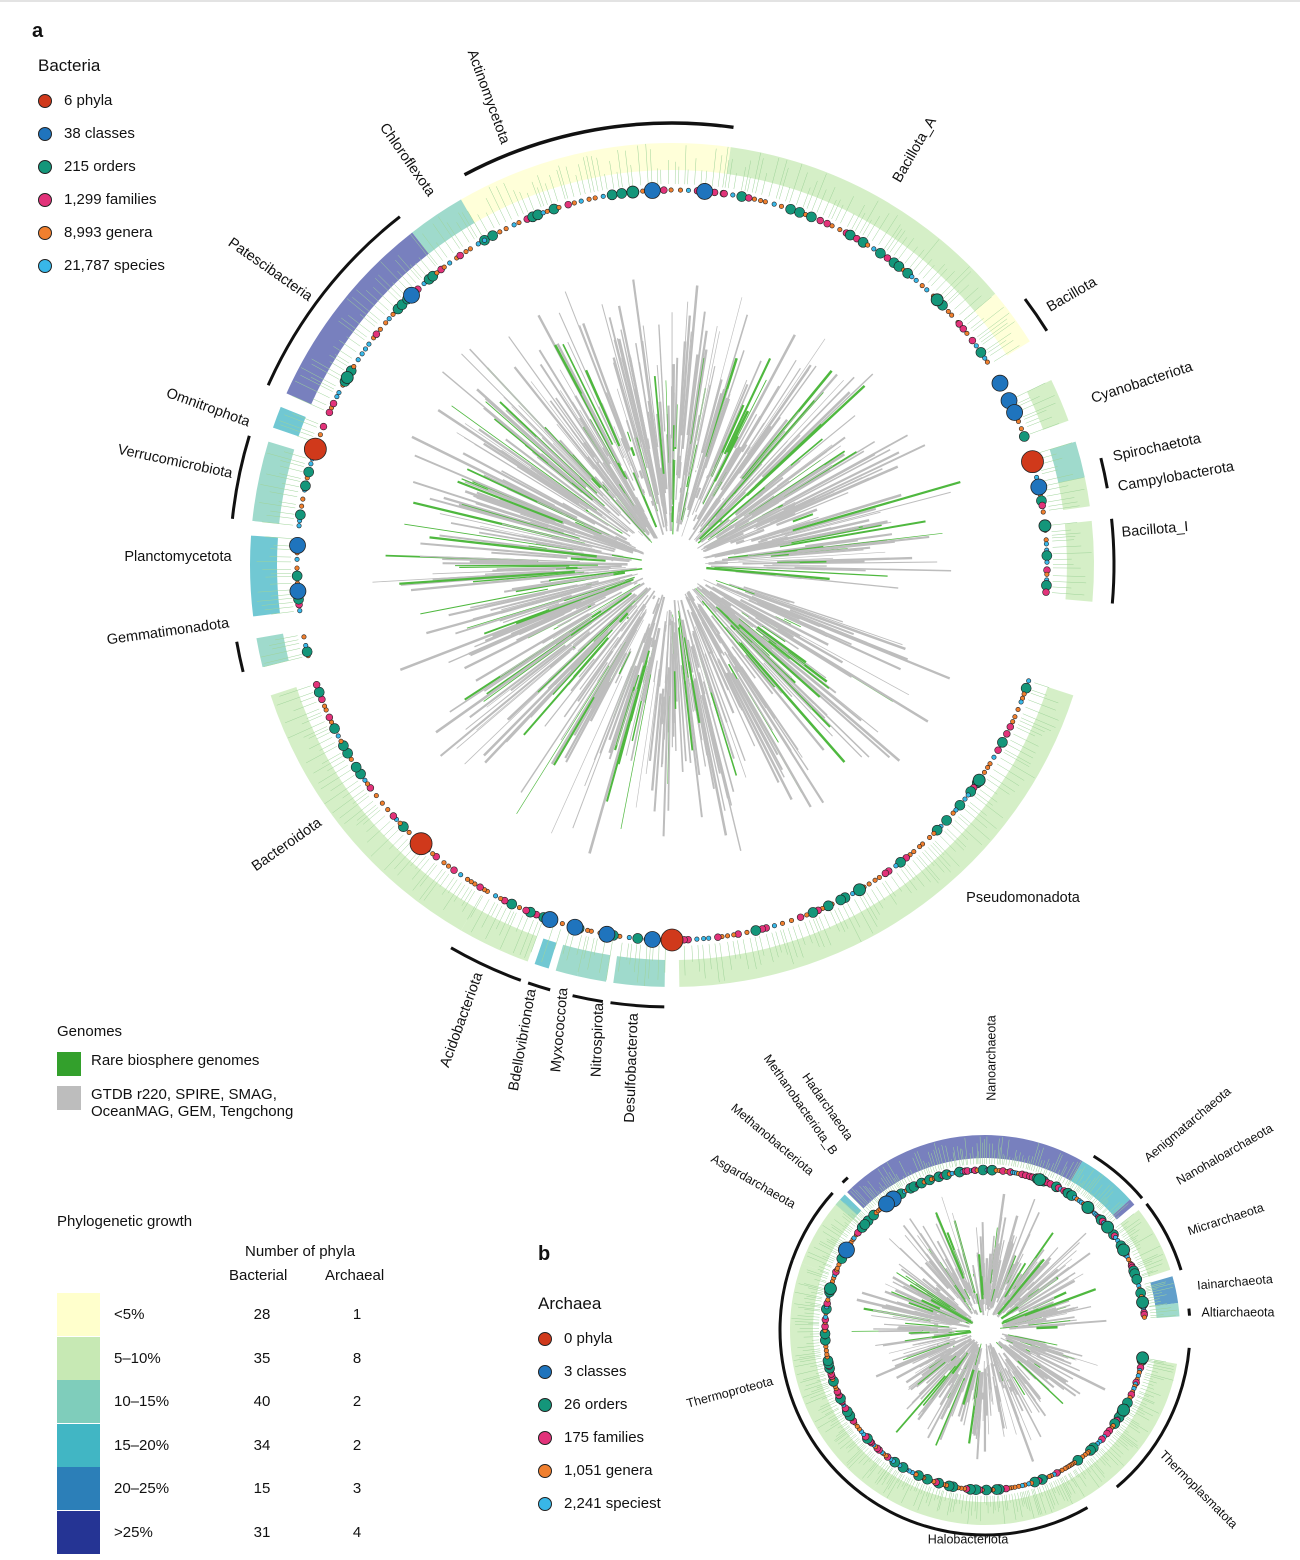 The width and height of the screenshot is (1300, 1560). What do you see at coordinates (333, 300) in the screenshot?
I see `clade-bracket` at bounding box center [333, 300].